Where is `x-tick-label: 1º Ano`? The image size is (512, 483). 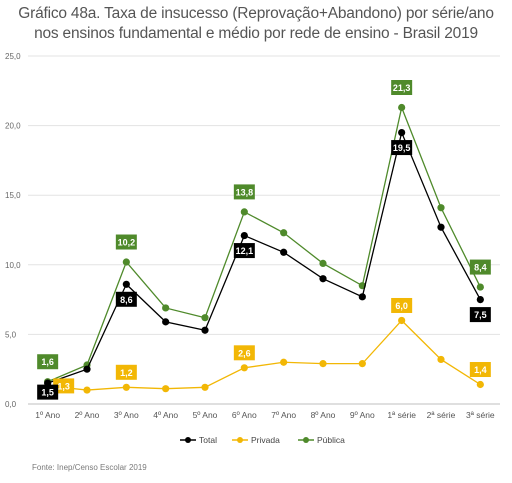
x-tick-label: 1º Ano is located at coordinates (47, 415).